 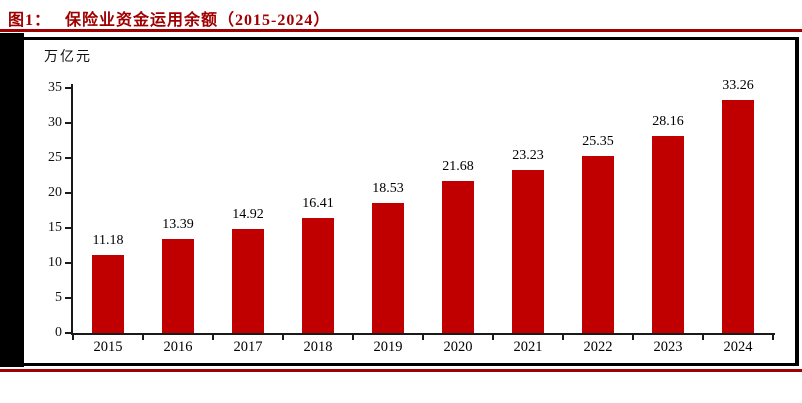 I want to click on y-axis-unit-label: 万亿元, so click(x=68, y=57).